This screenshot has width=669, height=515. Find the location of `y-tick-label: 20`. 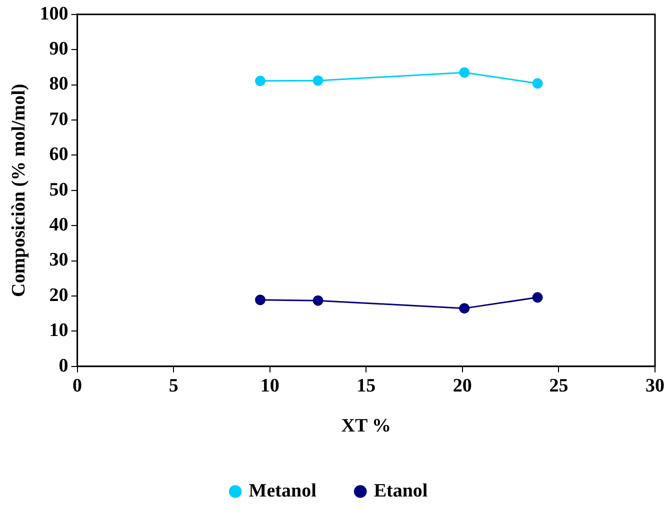

y-tick-label: 20 is located at coordinates (58, 295).